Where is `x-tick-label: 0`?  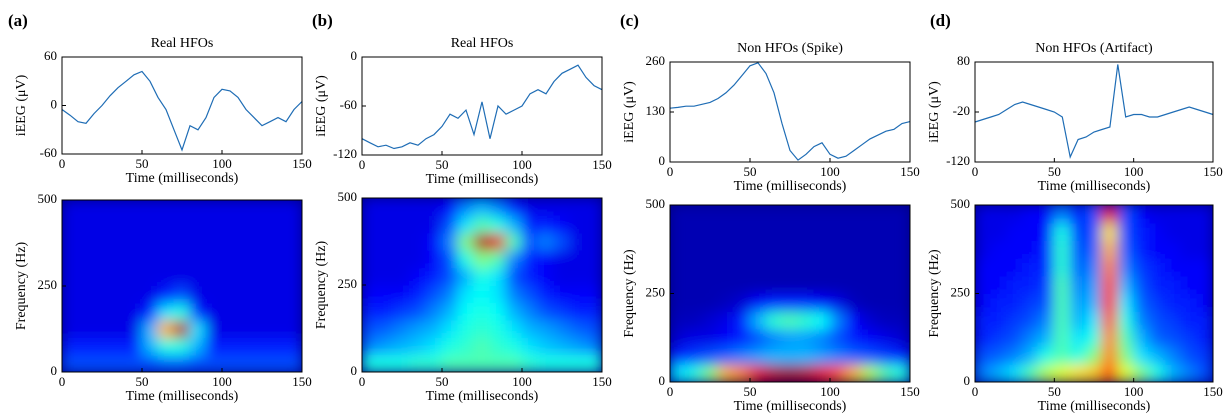
x-tick-label: 0 is located at coordinates (62, 163).